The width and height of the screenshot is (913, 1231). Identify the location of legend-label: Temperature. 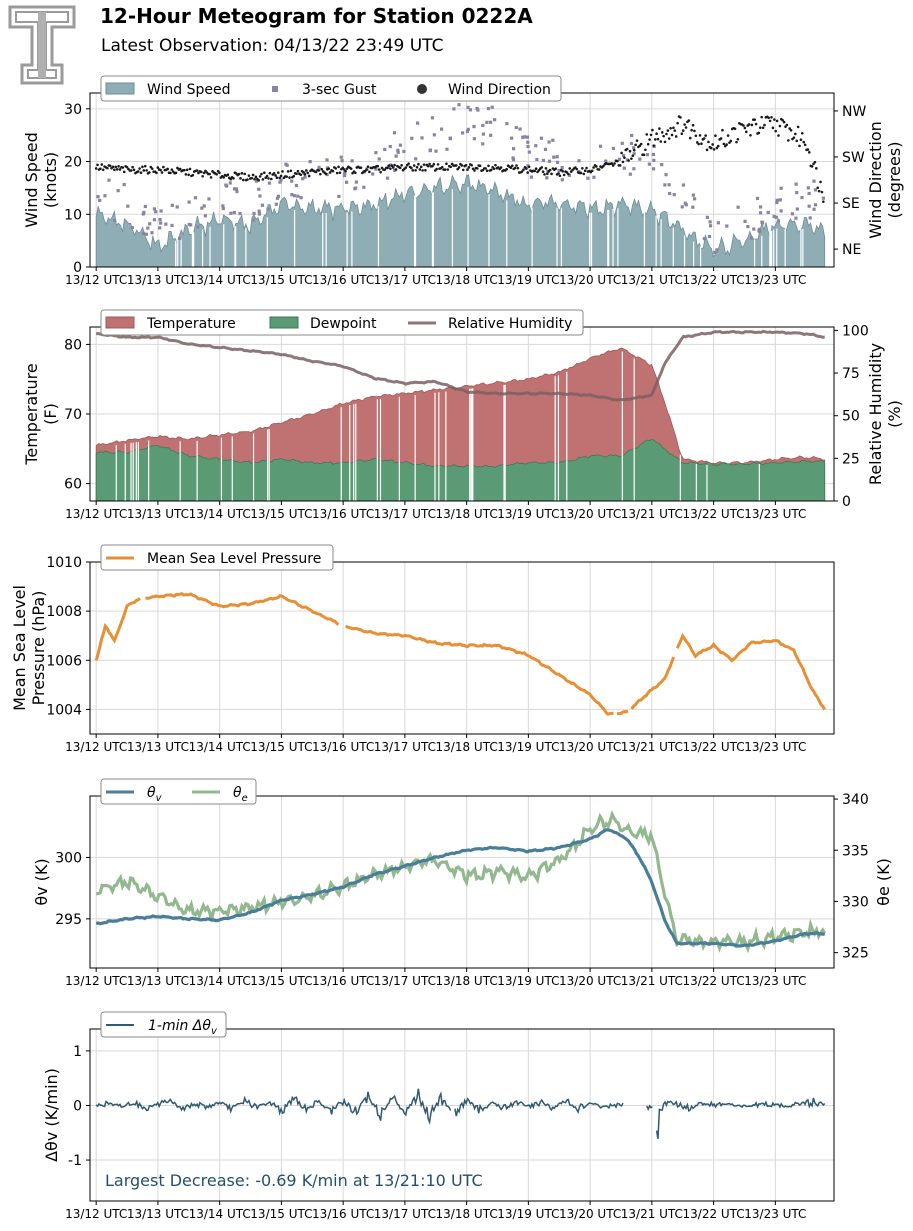
(191, 324).